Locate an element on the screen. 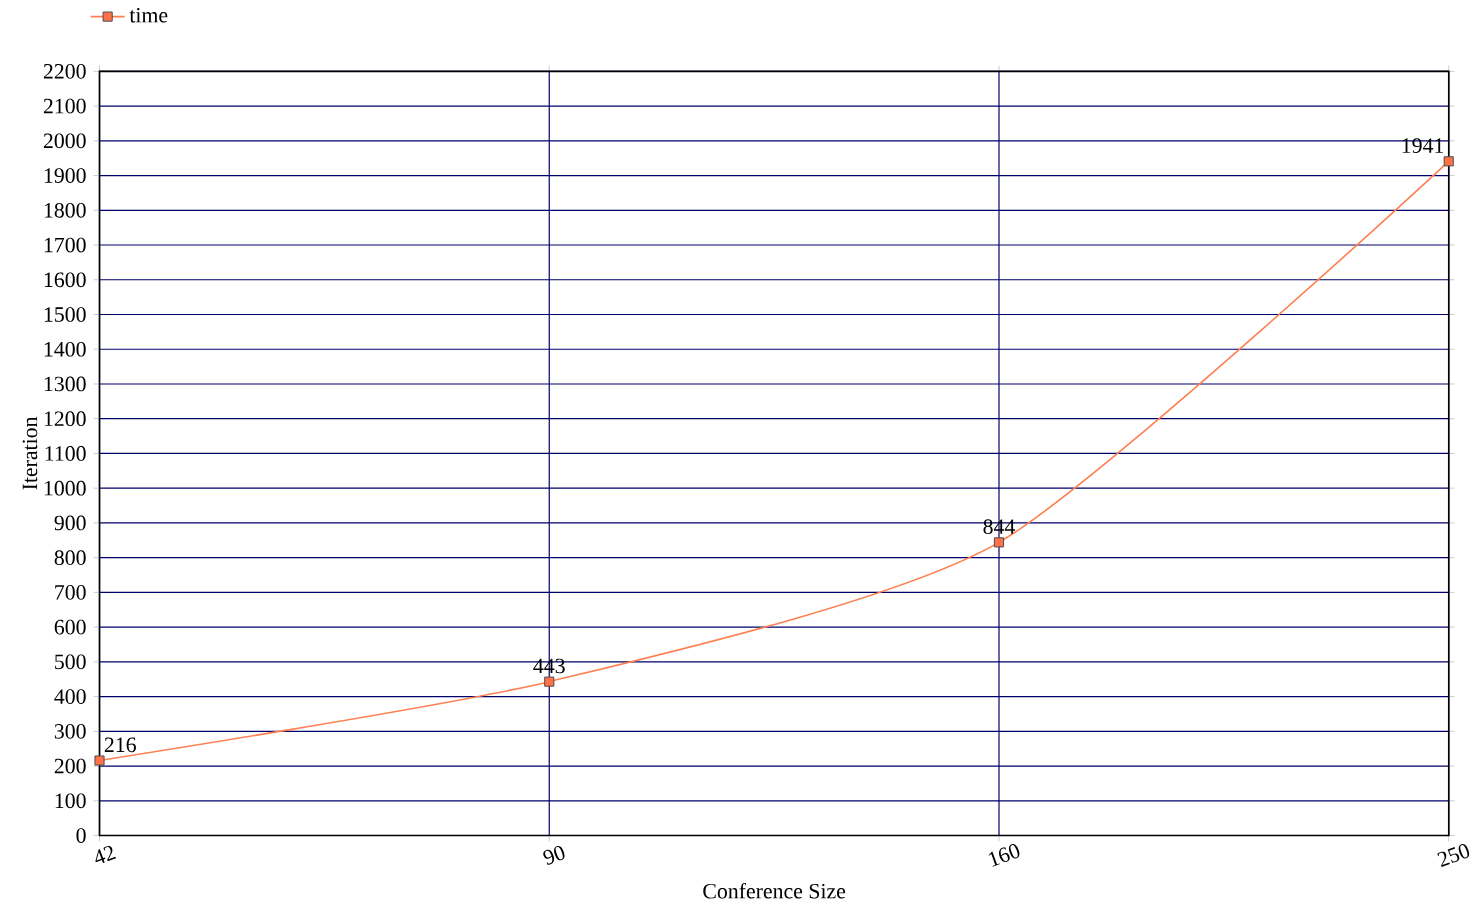  y-tick-label: 100 is located at coordinates (70, 801).